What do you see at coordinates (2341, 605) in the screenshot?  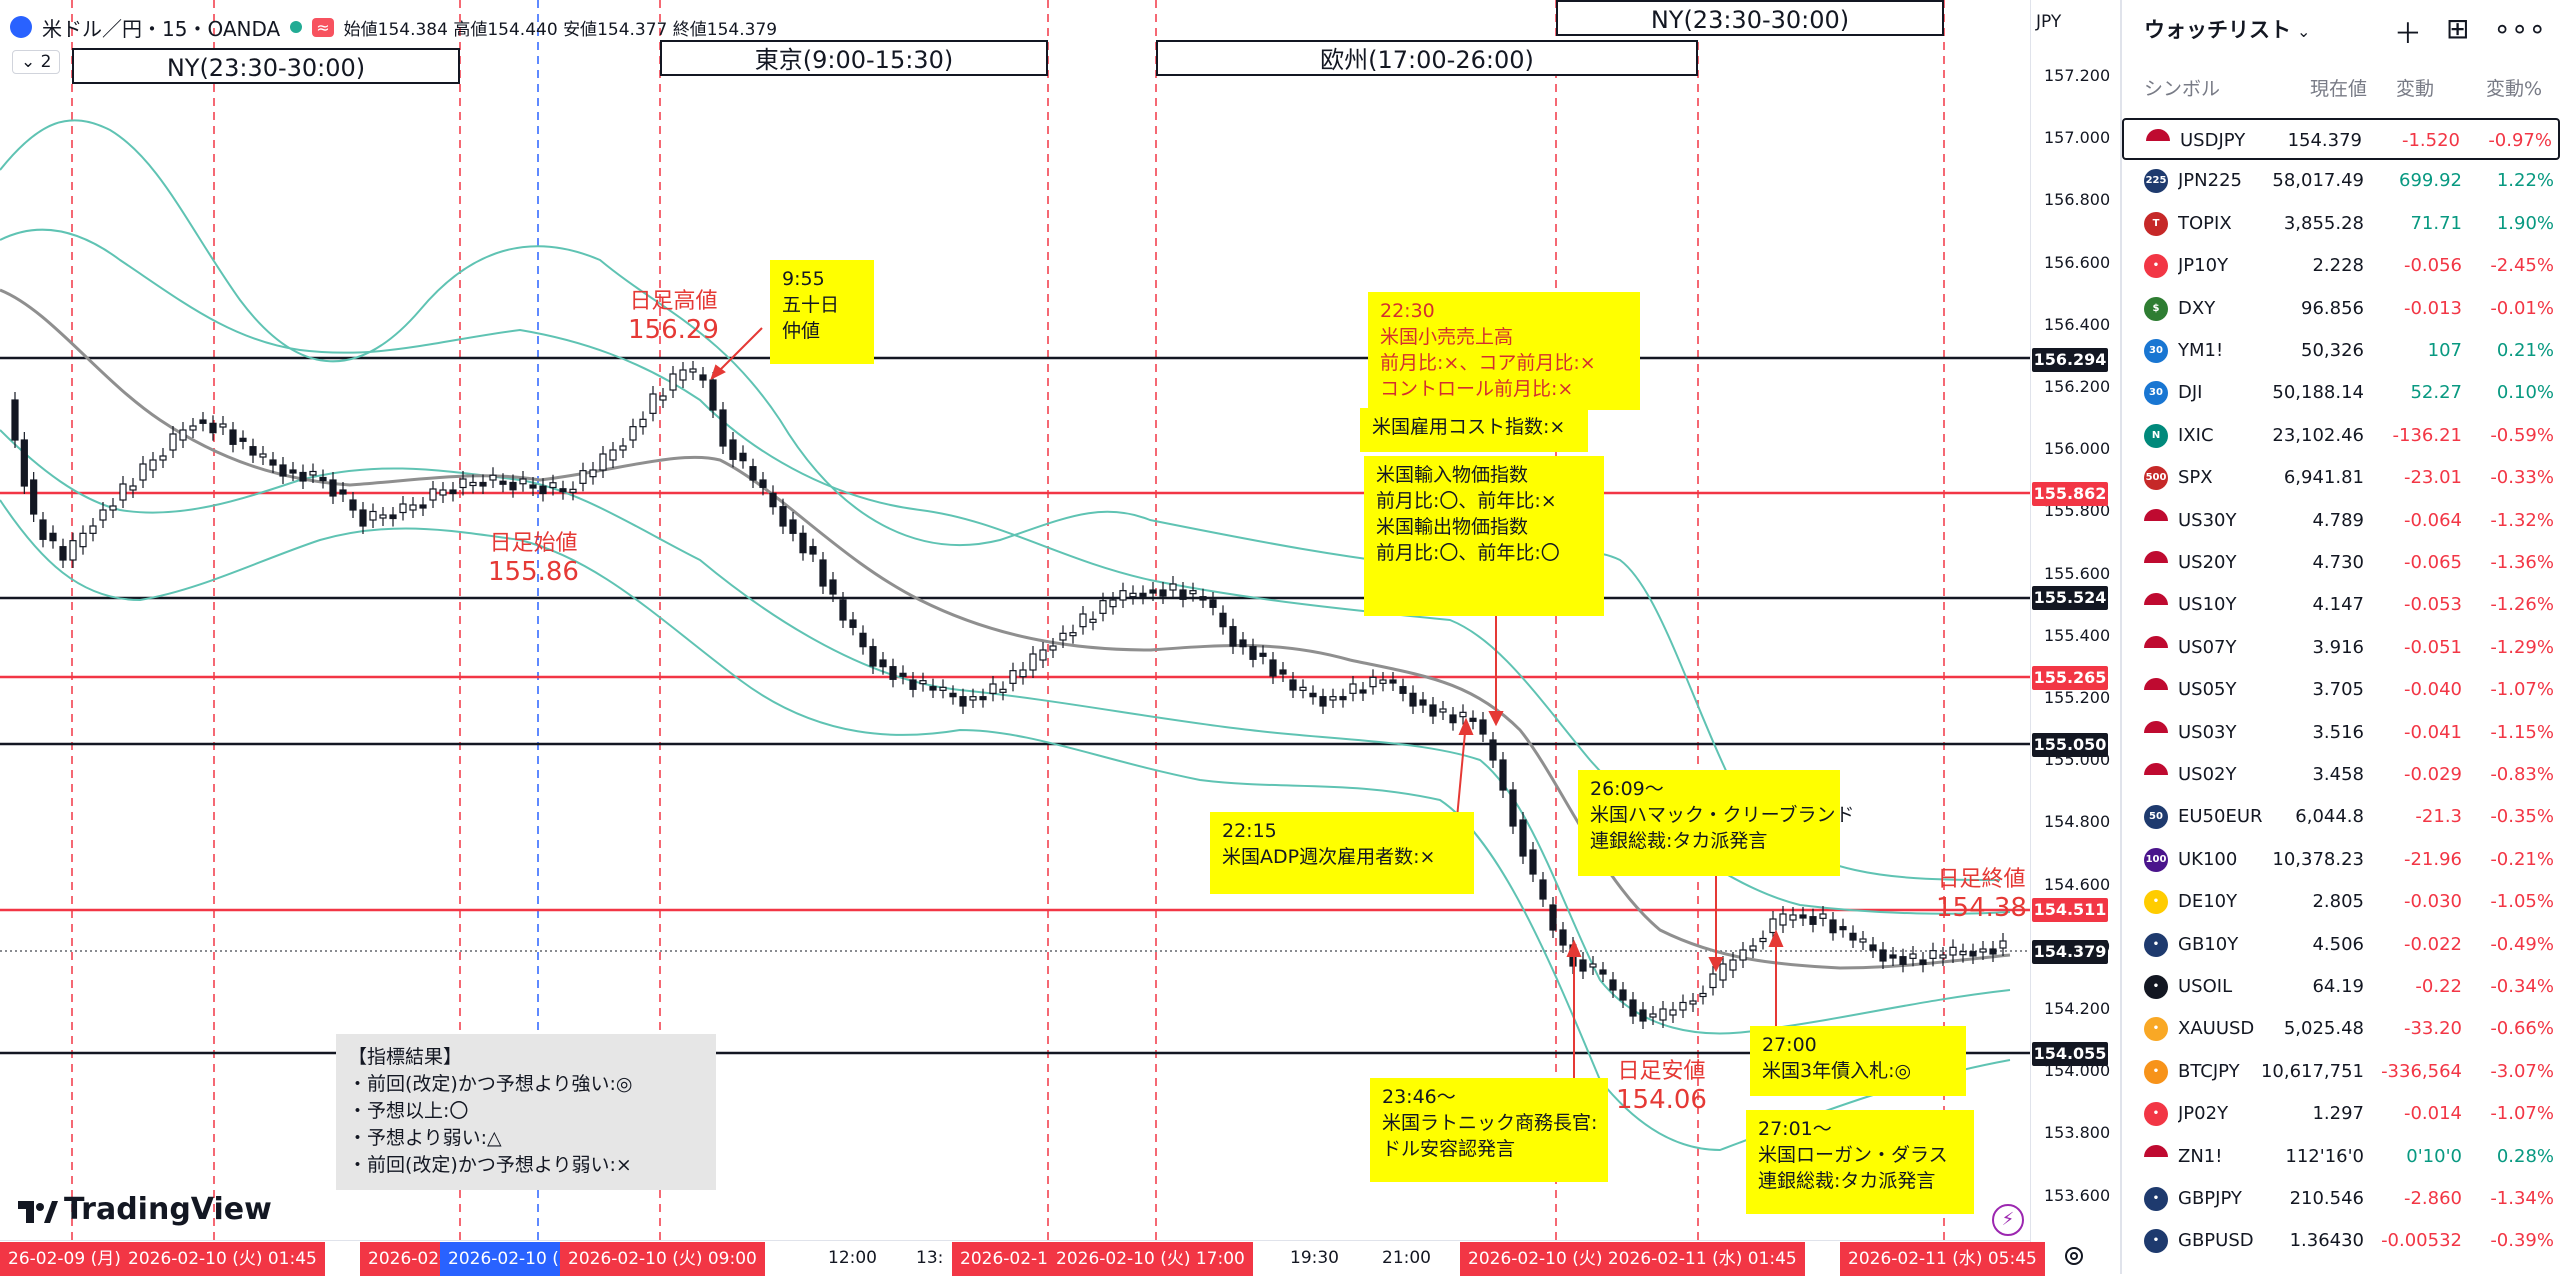 I see `watchlist-row: US10Y 4.147 -0.053 -1.26%` at bounding box center [2341, 605].